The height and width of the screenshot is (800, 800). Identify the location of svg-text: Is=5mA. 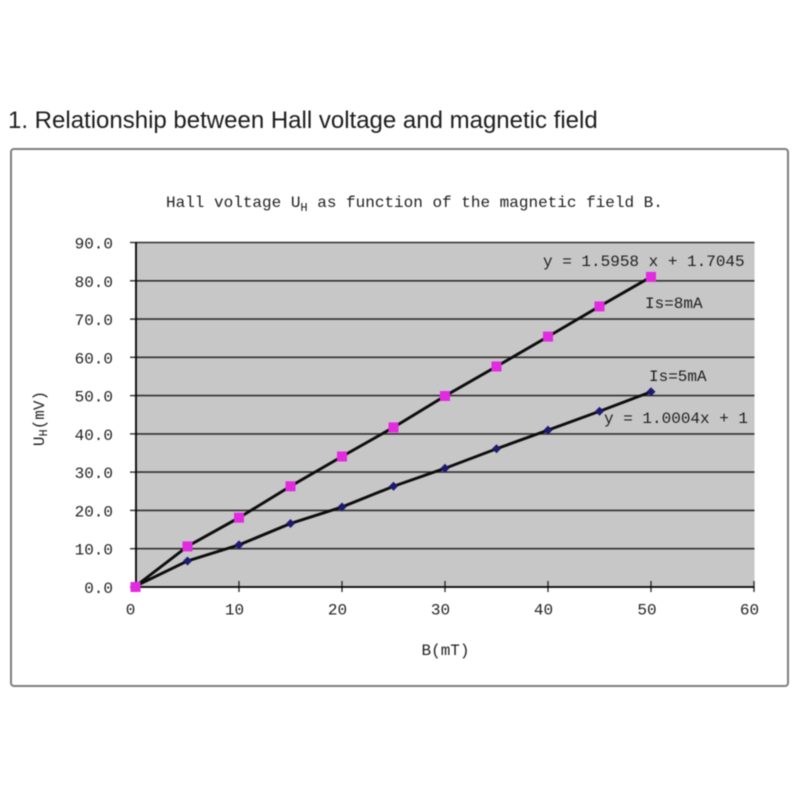
(678, 377).